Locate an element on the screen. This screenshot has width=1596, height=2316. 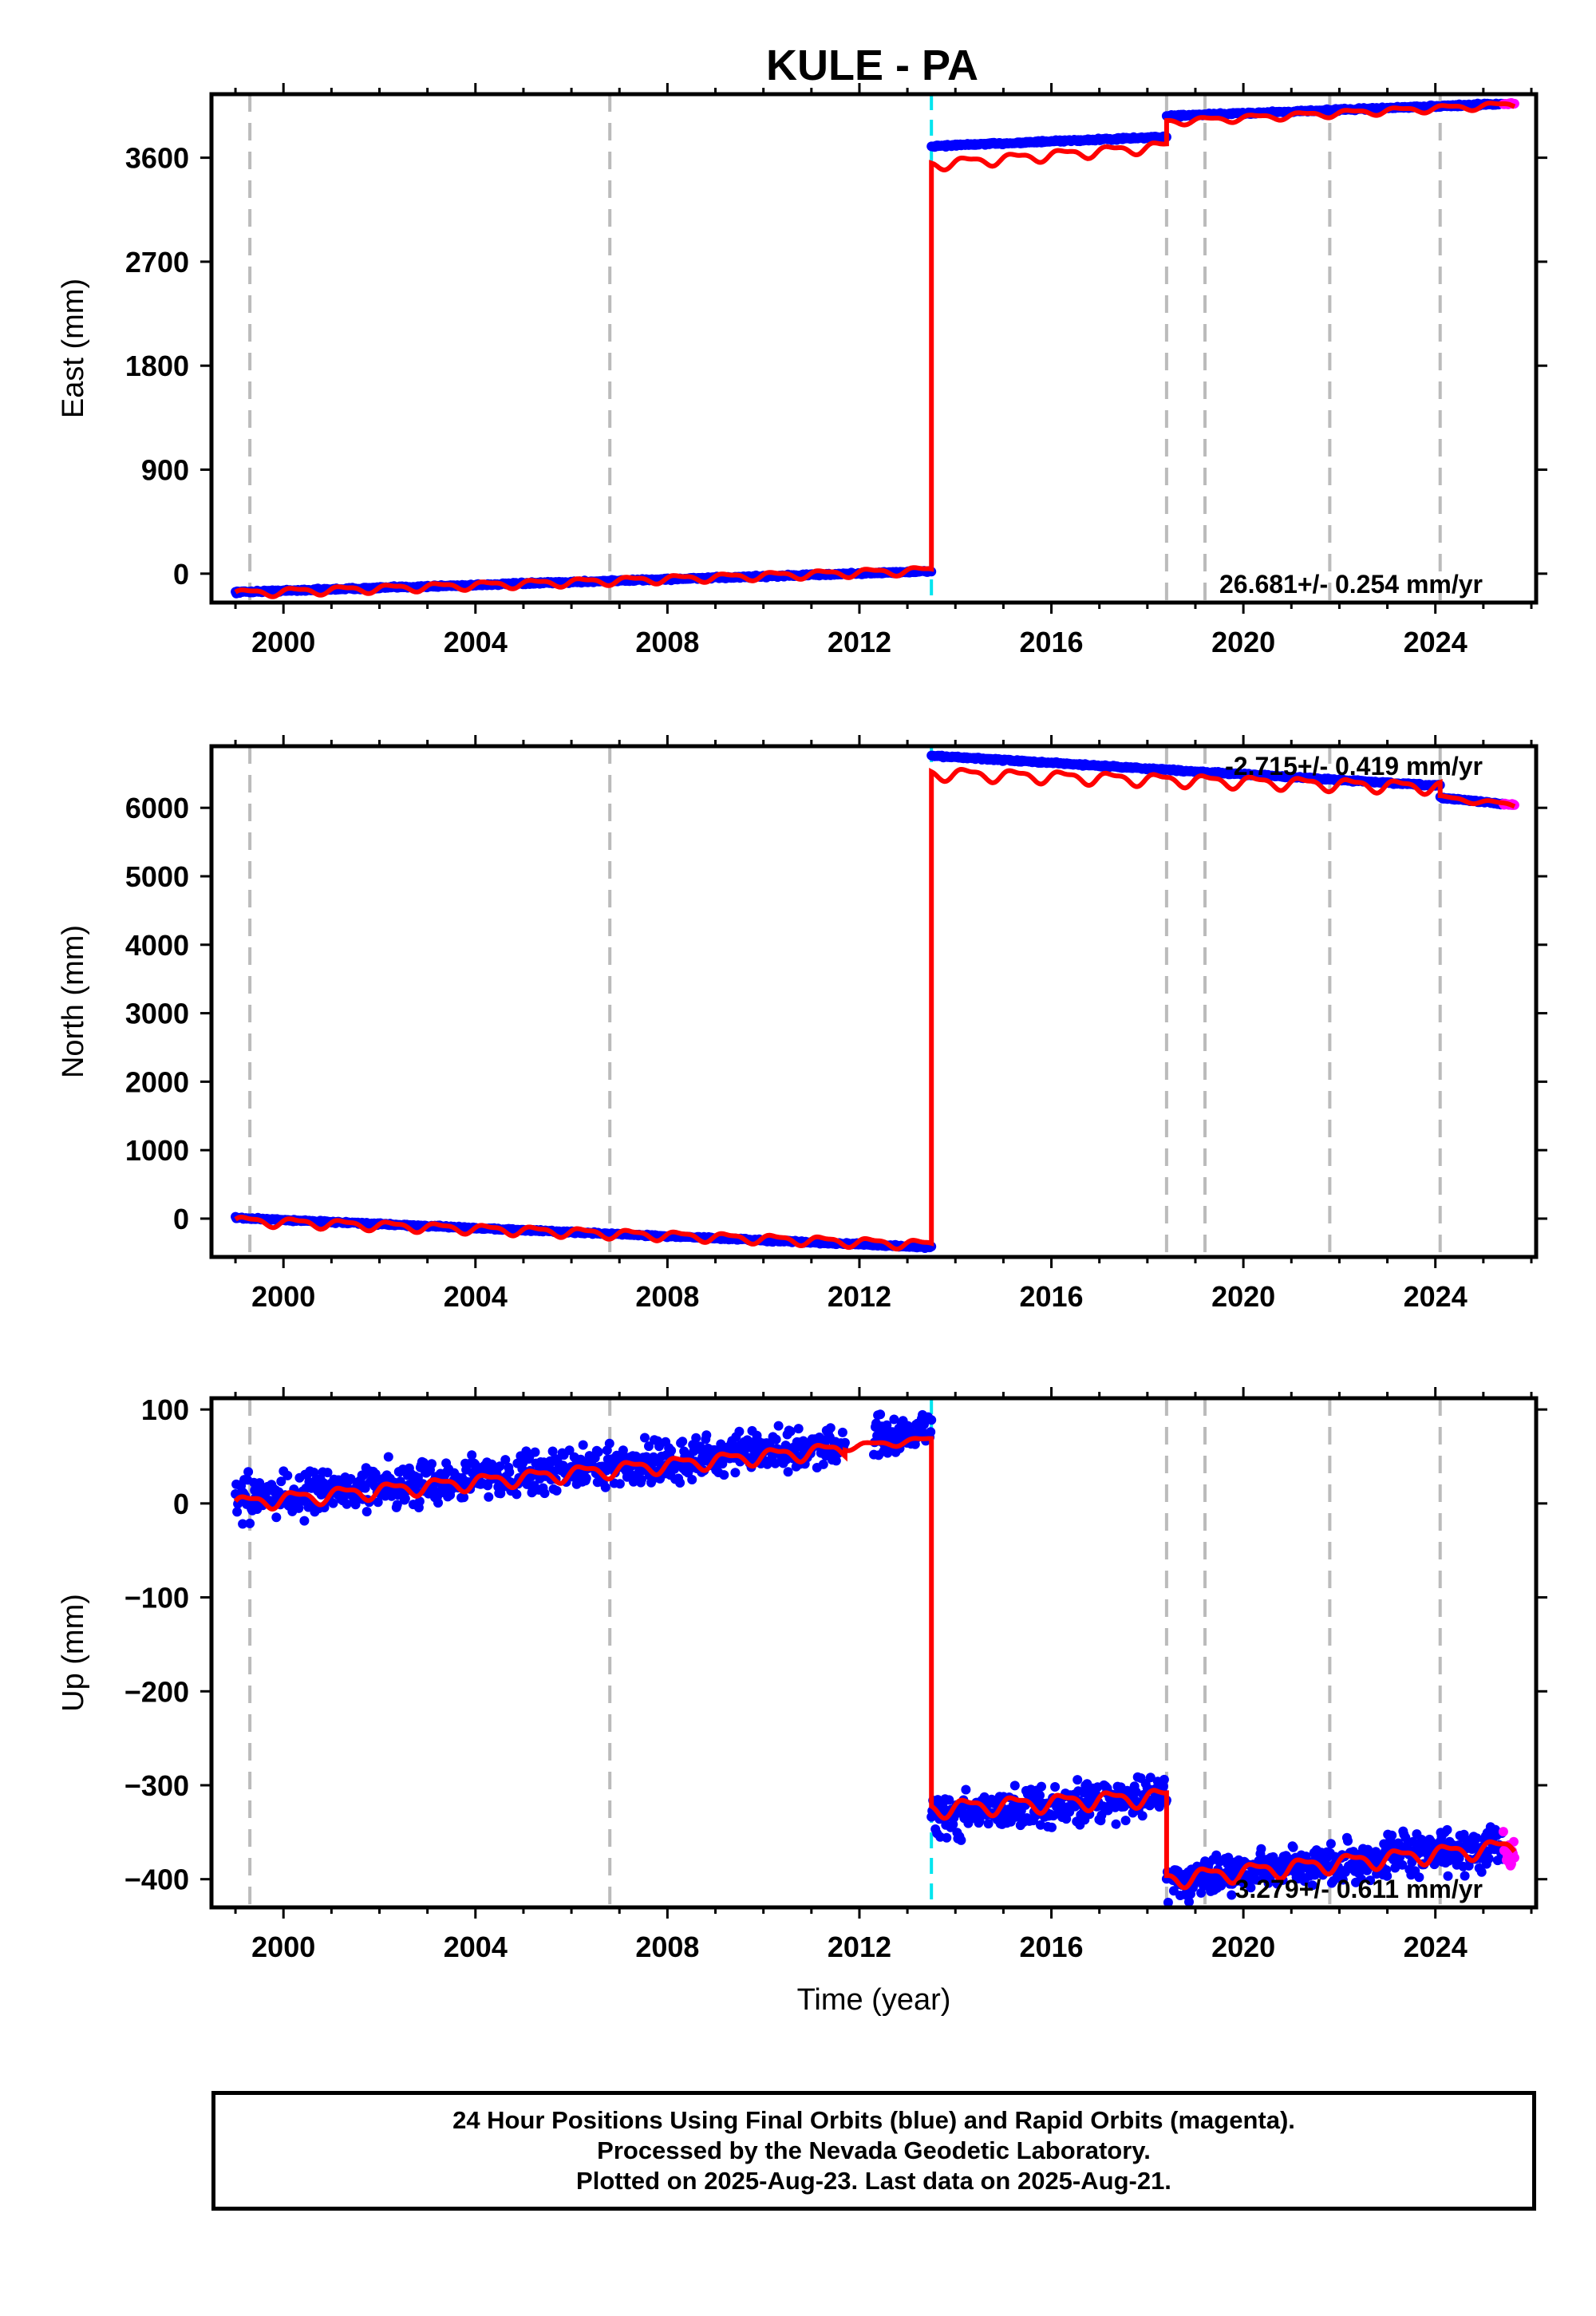
north-y-tick-label: 0 is located at coordinates (181, 1219).